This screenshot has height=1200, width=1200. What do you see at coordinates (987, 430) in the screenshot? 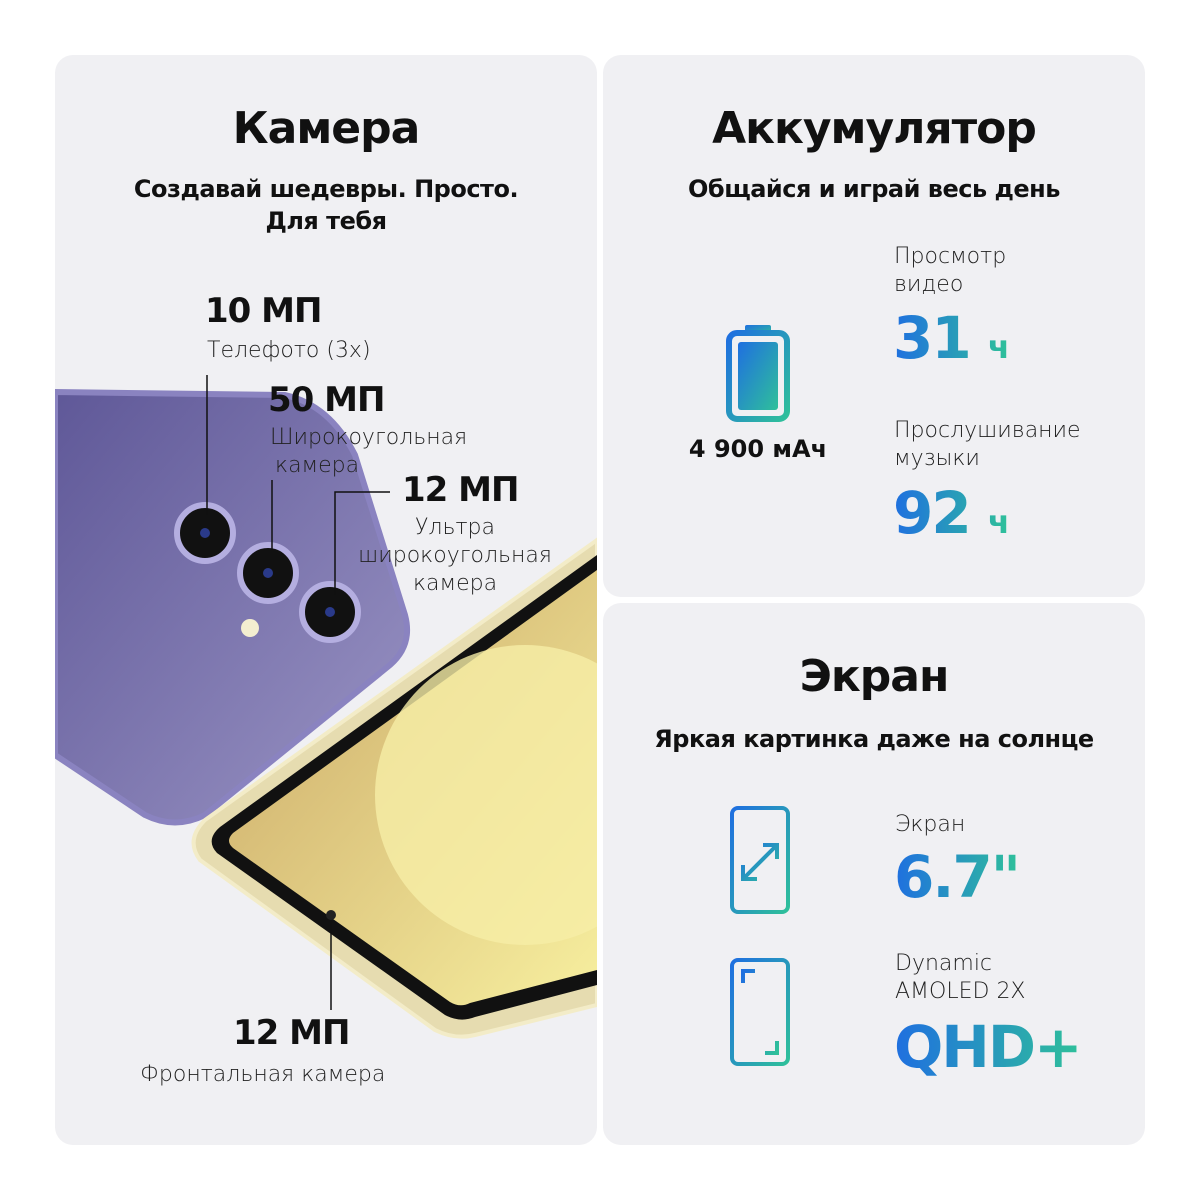
I see `music-label-1: Прослушивание` at bounding box center [987, 430].